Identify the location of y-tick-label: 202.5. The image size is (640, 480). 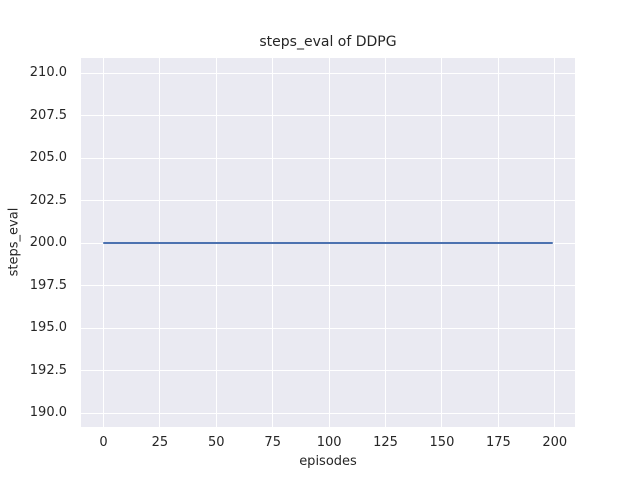
(48, 200).